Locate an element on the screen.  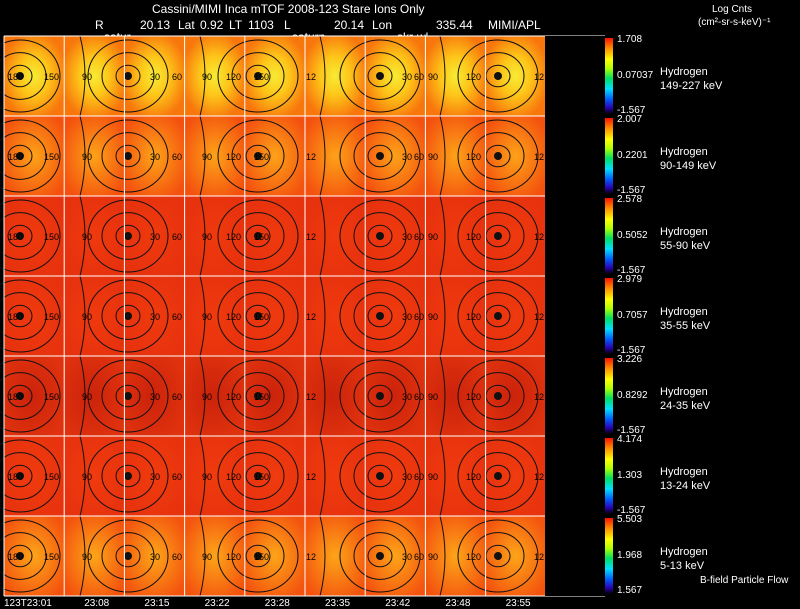
time-tick-label: 23:08 is located at coordinates (97, 603).